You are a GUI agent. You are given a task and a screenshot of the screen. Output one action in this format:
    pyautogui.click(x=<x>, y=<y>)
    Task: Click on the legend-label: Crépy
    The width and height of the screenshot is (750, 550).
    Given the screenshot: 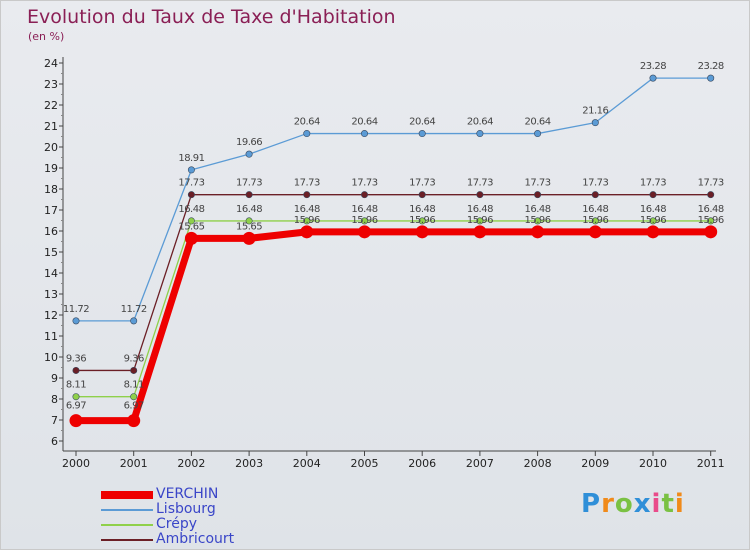 What is the action you would take?
    pyautogui.click(x=177, y=524)
    